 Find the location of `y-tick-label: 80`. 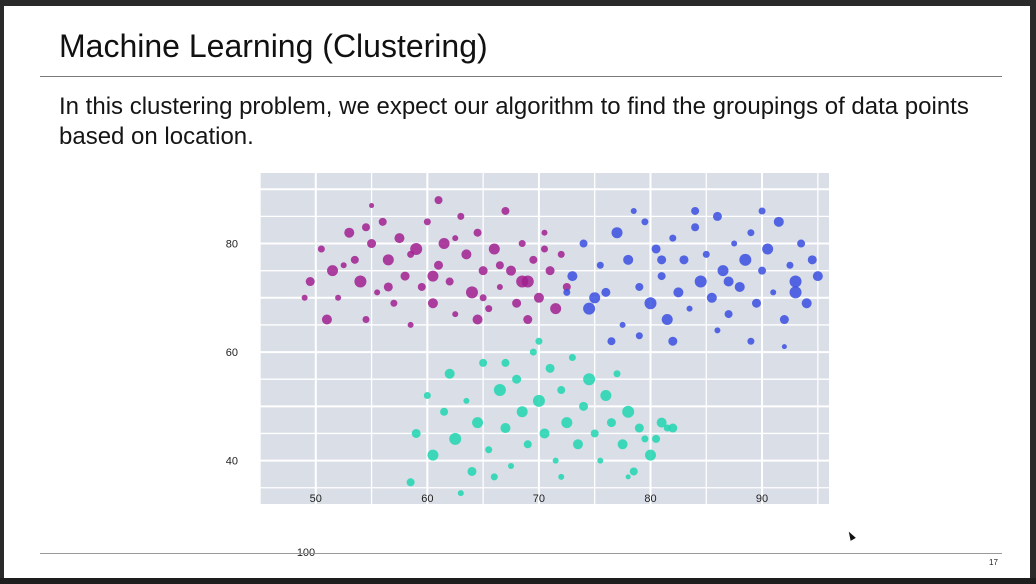

y-tick-label: 80 is located at coordinates (232, 245).